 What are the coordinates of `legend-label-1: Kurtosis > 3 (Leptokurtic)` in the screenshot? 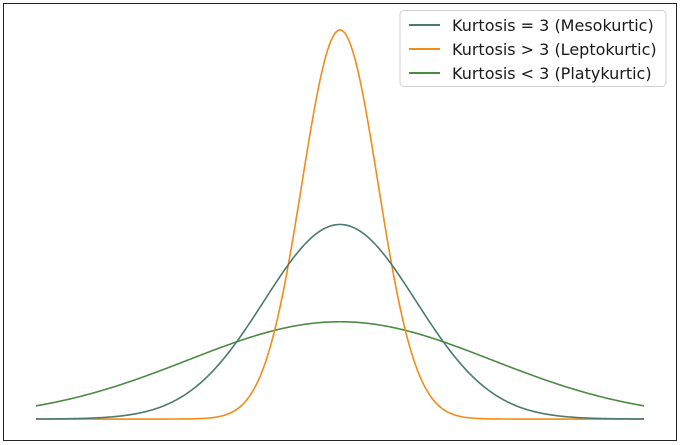 It's located at (554, 49).